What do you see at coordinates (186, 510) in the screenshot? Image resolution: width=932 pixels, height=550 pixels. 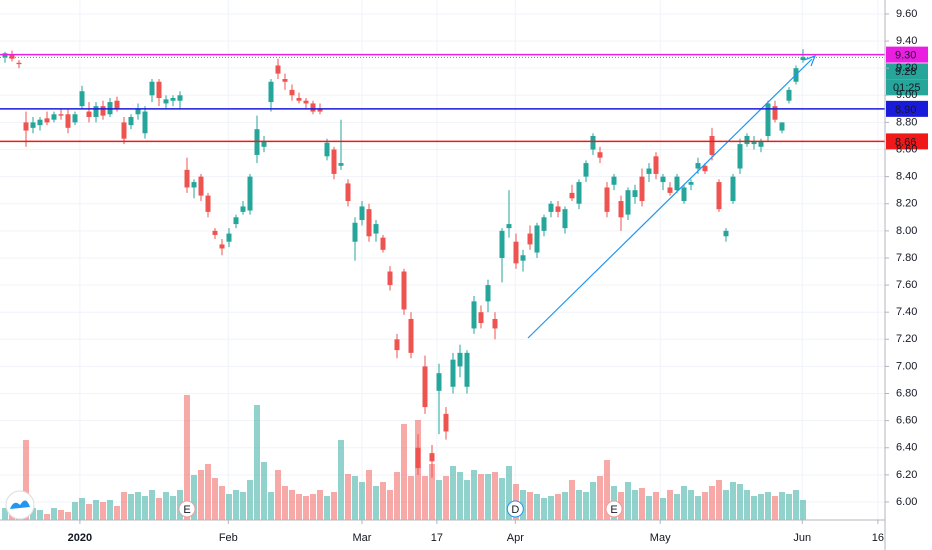 I see `event-label: E` at bounding box center [186, 510].